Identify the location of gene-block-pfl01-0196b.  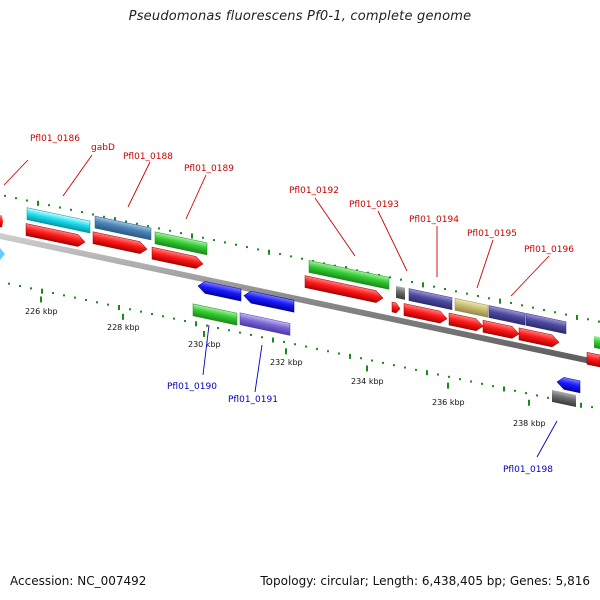
(546, 324).